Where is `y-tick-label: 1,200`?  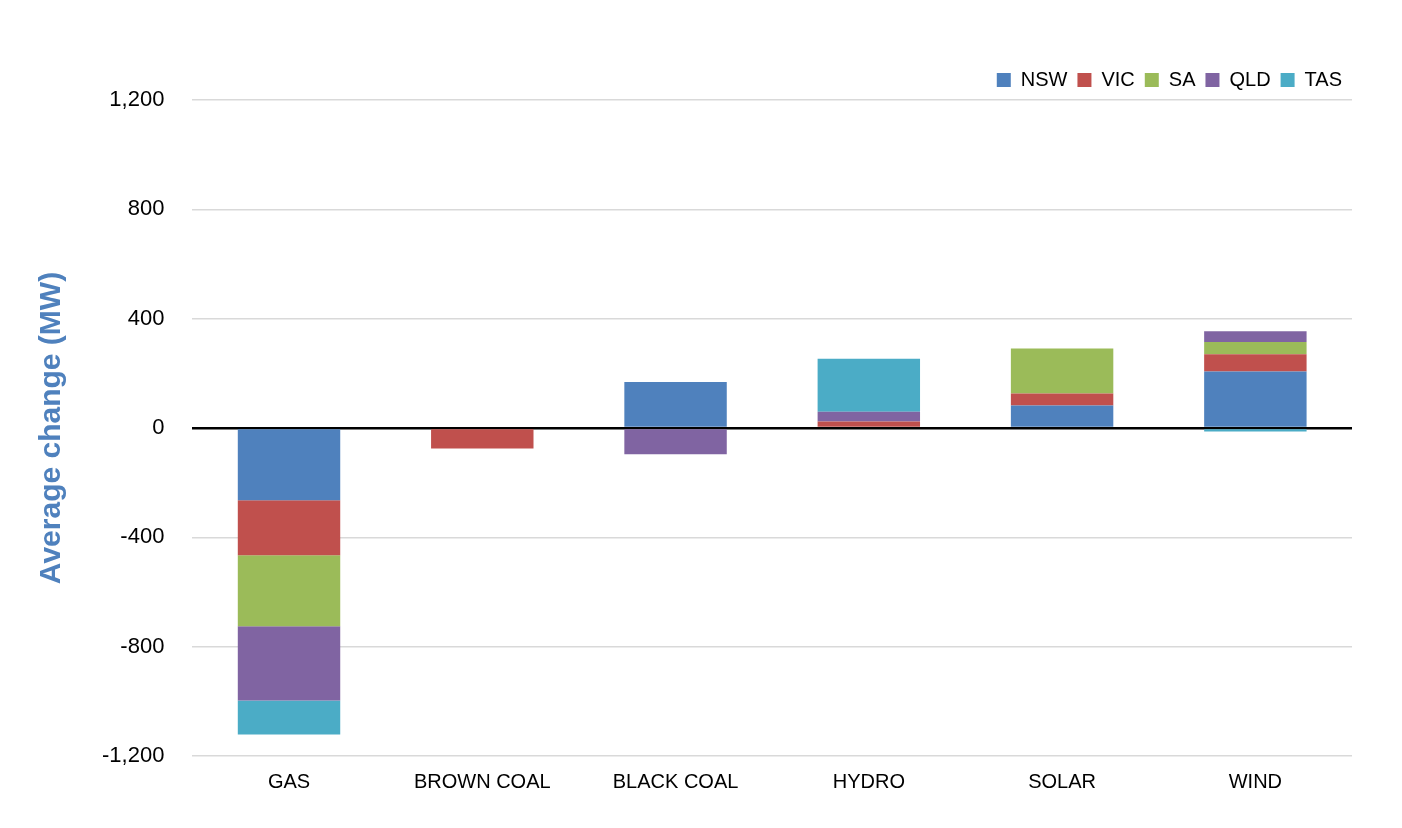
y-tick-label: 1,200 is located at coordinates (137, 99).